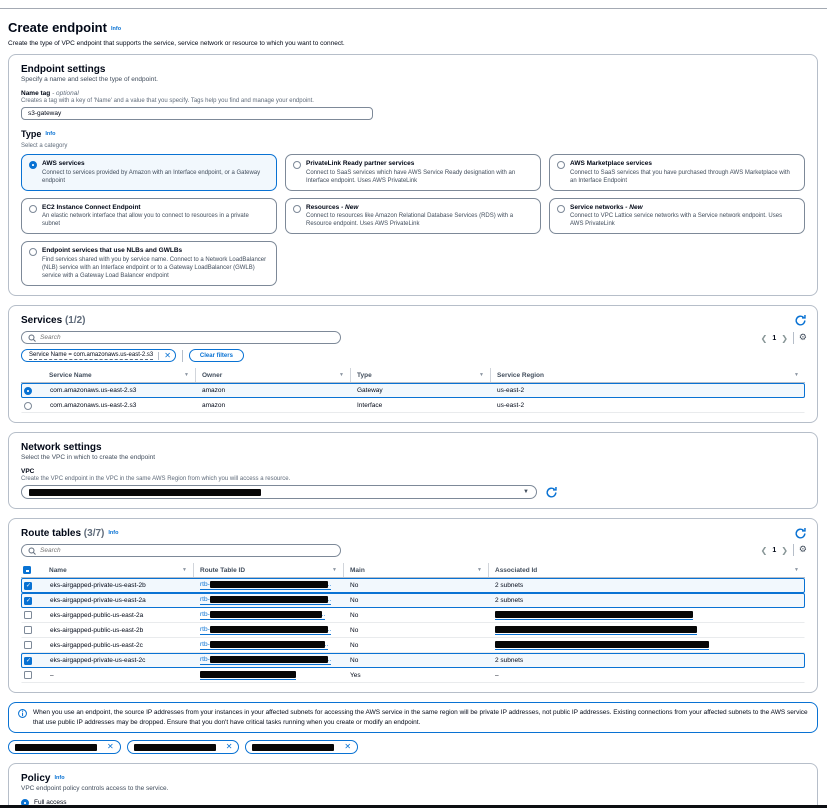 The image size is (827, 808). I want to click on services-search, so click(181, 338).